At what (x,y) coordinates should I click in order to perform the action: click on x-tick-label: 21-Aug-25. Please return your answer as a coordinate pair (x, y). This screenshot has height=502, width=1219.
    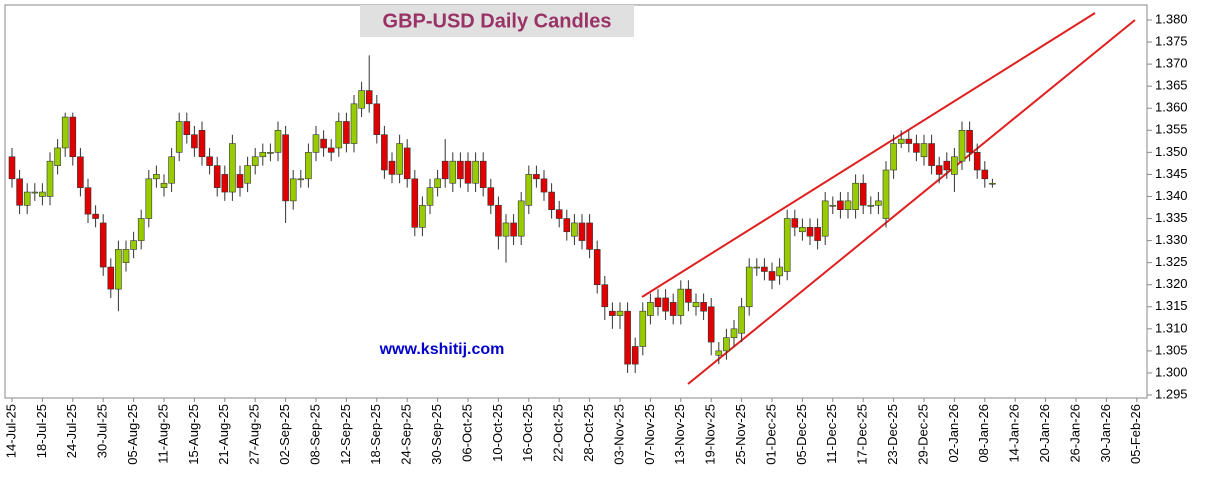
    Looking at the image, I should click on (223, 434).